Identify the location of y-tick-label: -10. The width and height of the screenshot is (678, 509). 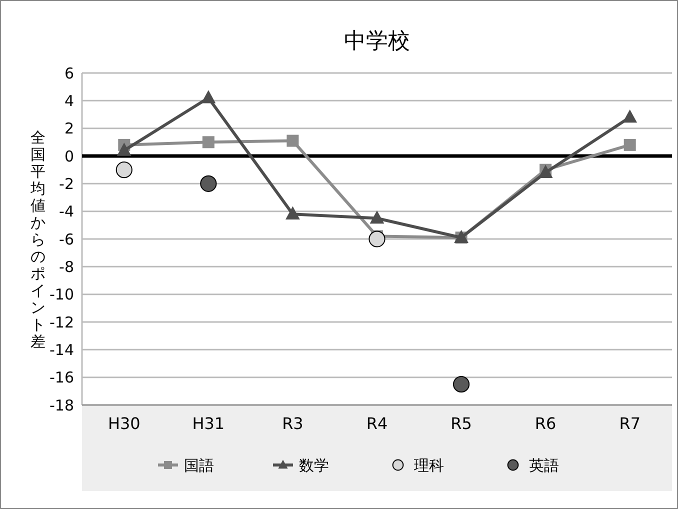
(62, 295).